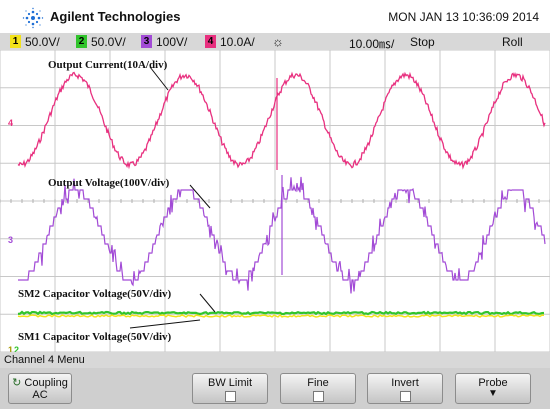 This screenshot has height=409, width=550. I want to click on channel-status-bar: 1 50.0V/ 2 50.0V/ 3 100V/ 4 10.0A/, so click(275, 41).